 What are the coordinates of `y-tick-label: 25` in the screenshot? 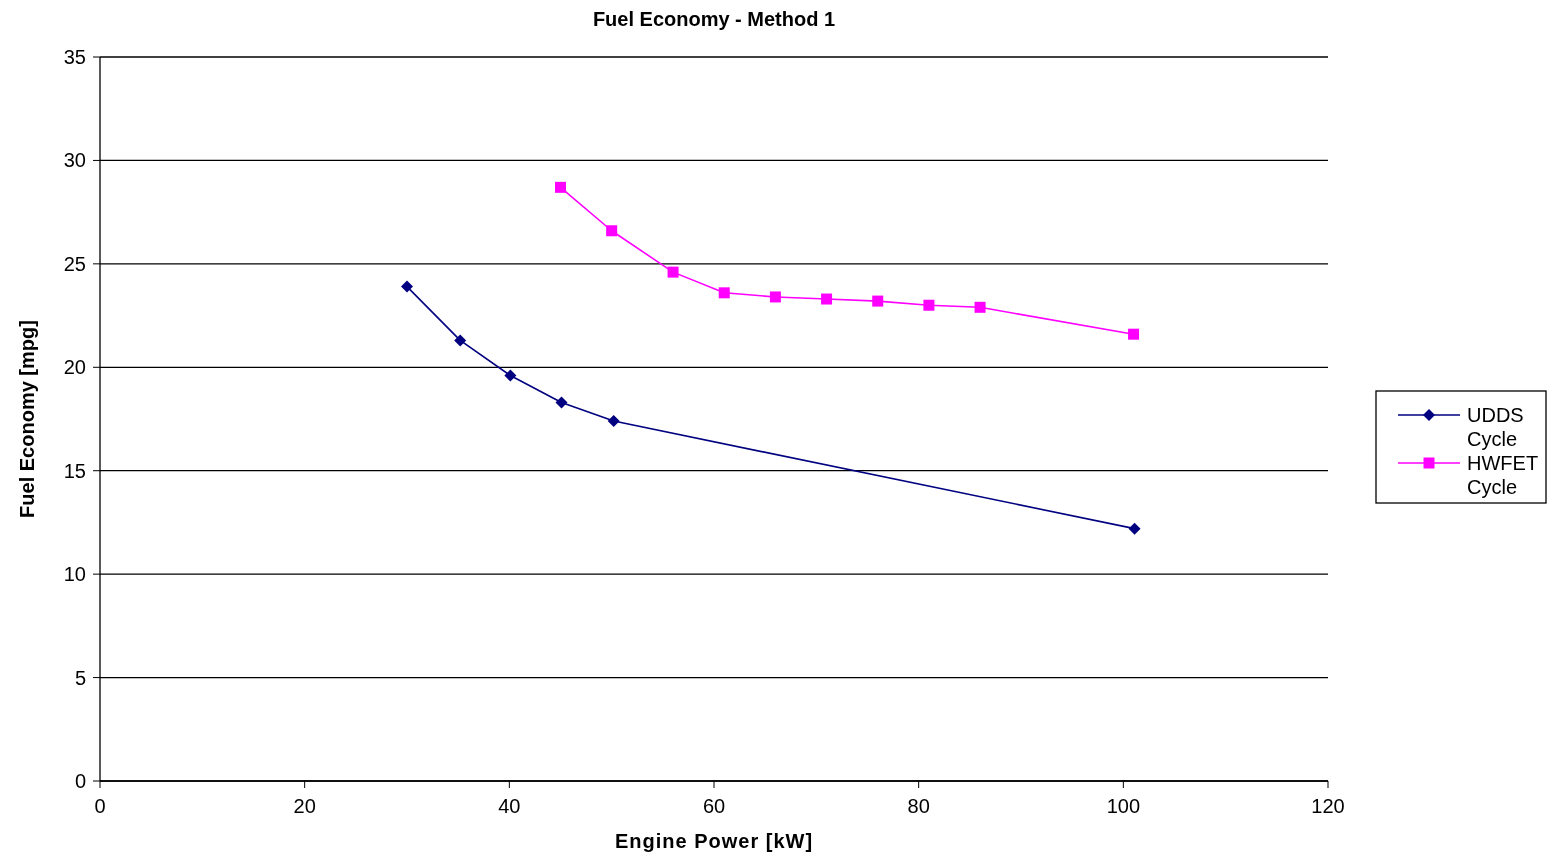 It's located at (74, 263).